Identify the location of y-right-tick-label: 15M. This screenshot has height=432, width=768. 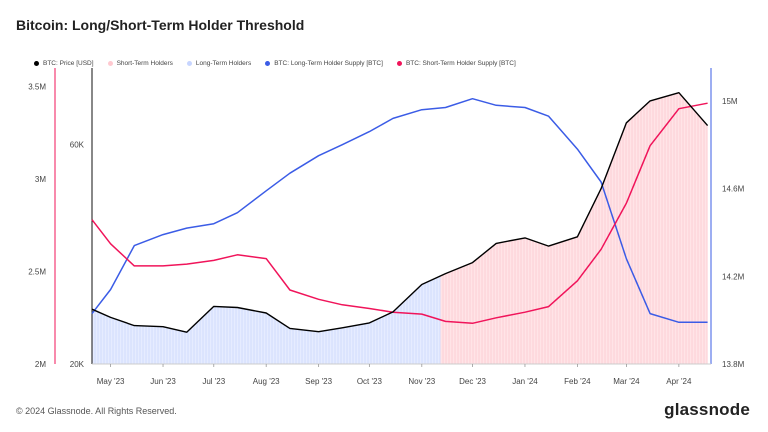
(730, 101).